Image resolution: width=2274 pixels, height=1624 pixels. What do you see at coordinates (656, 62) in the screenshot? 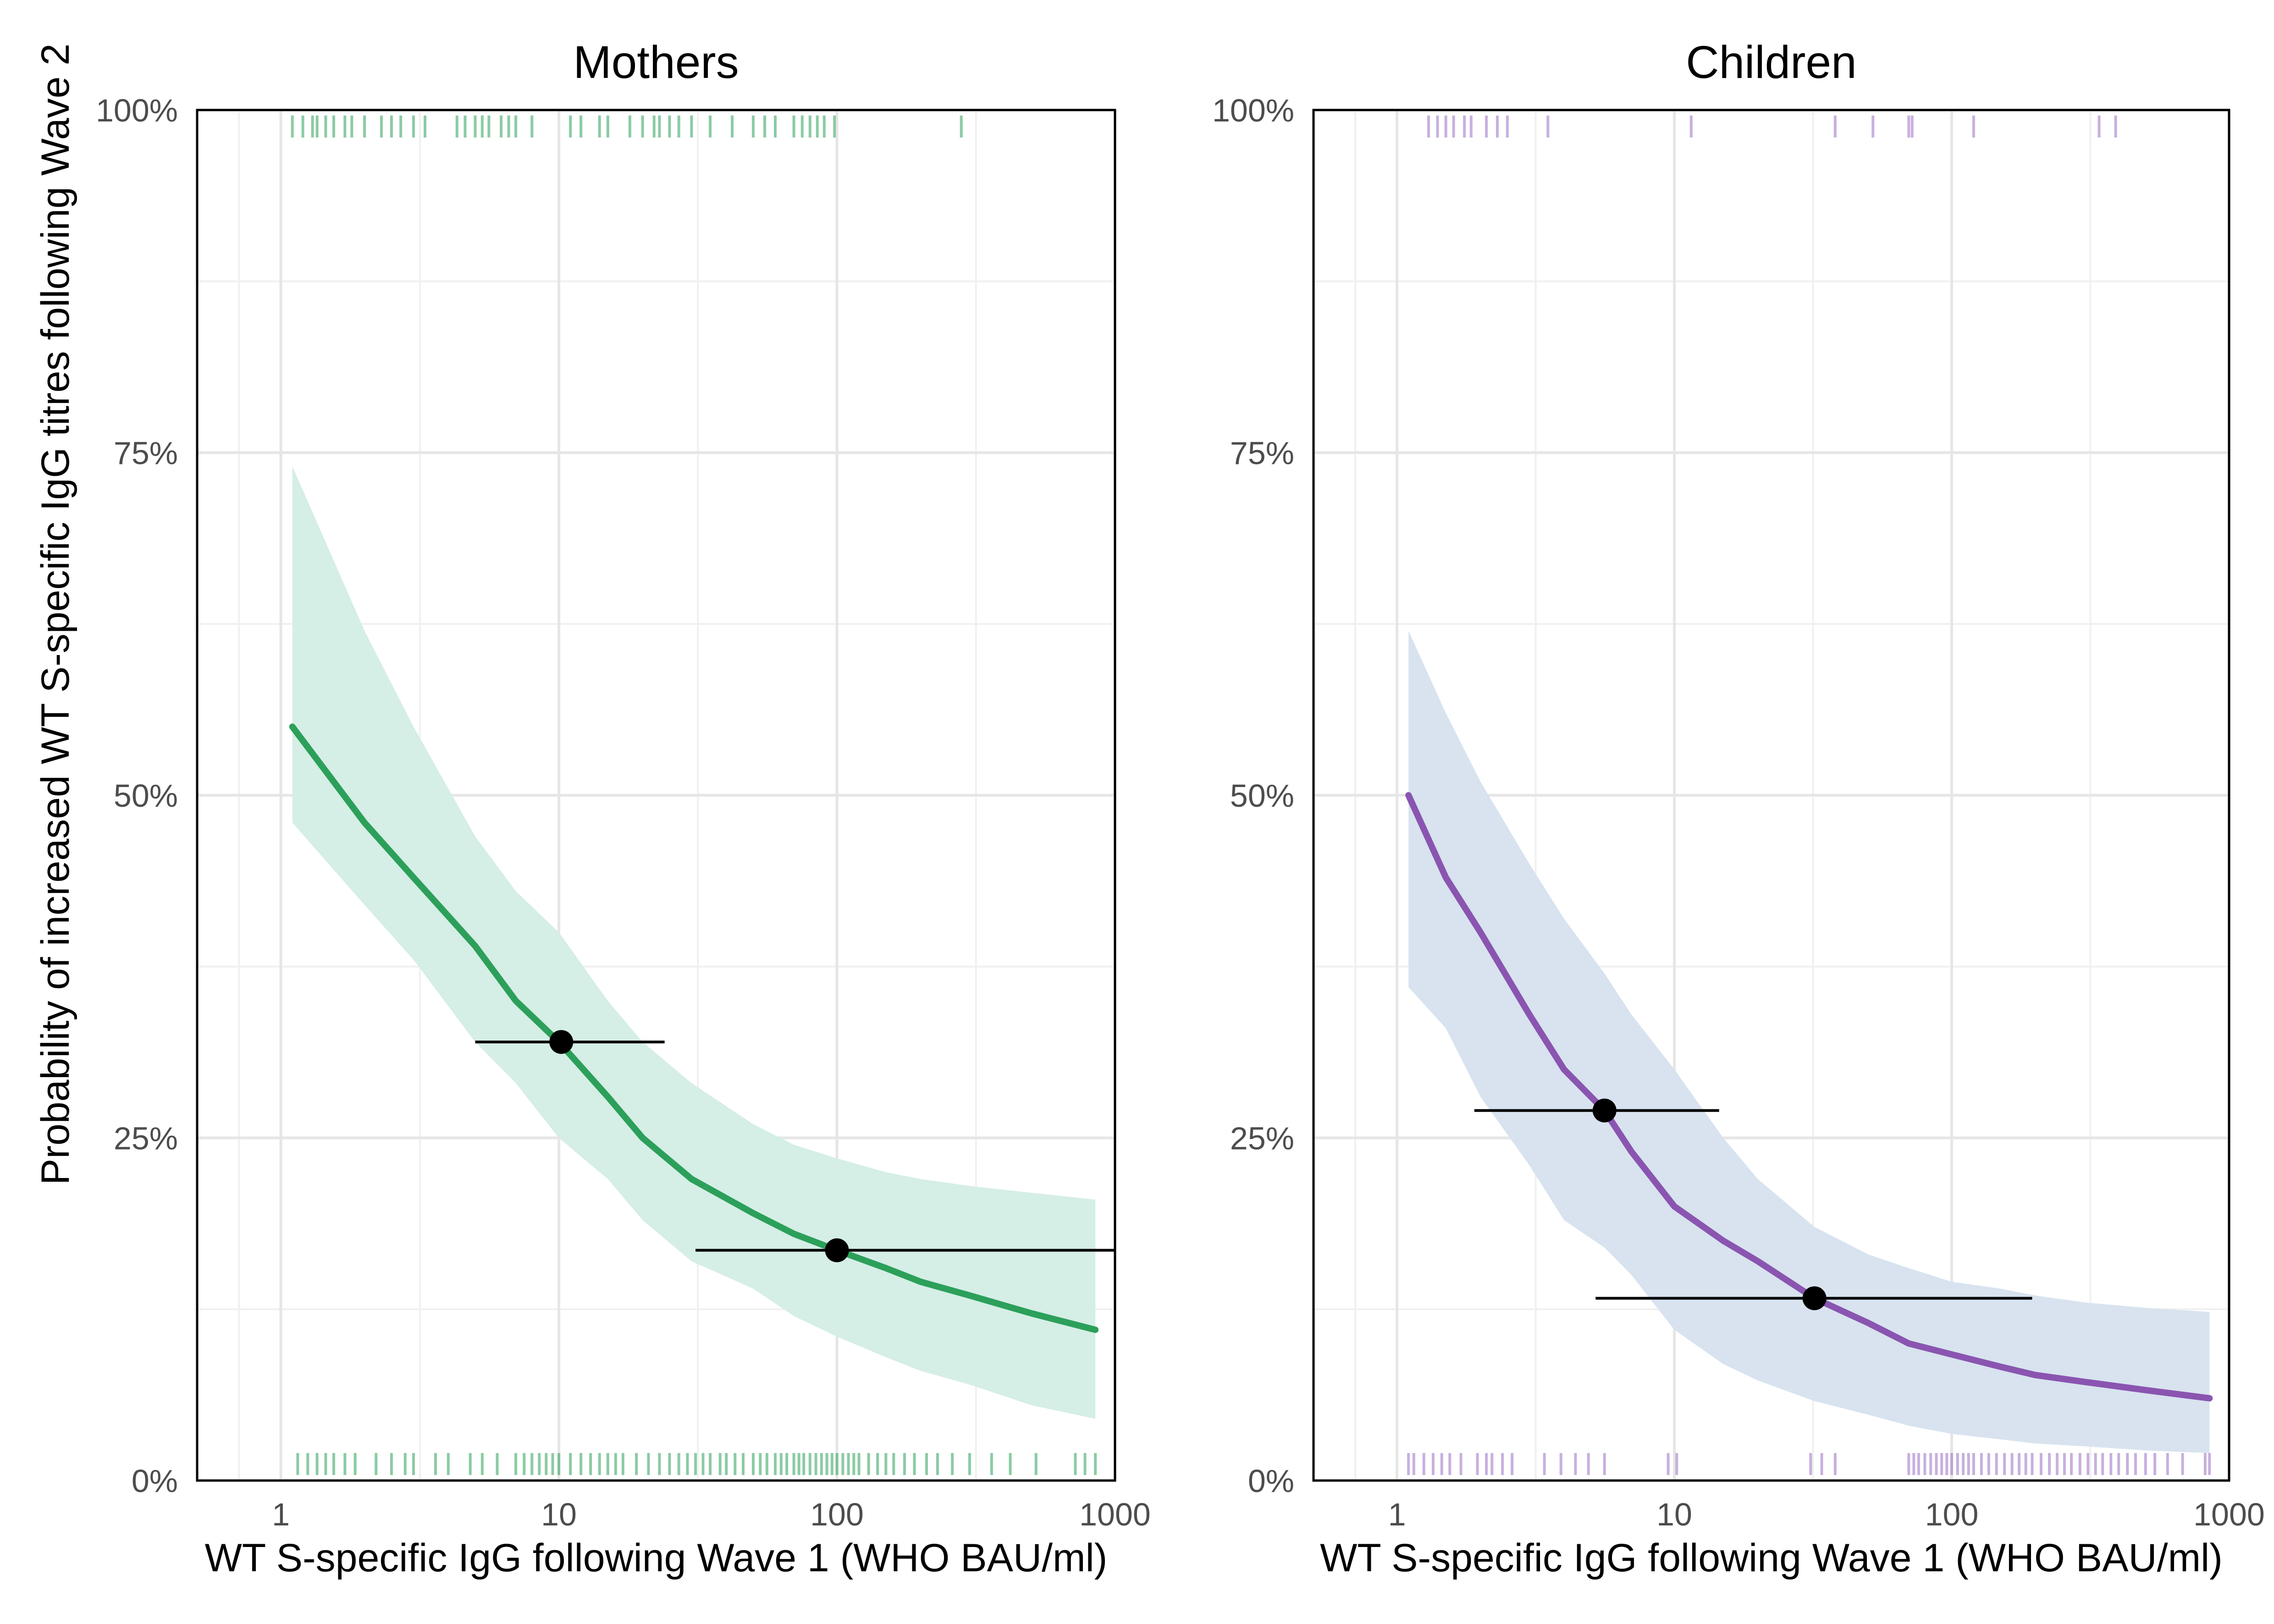
I see `panel-title: Mothers` at bounding box center [656, 62].